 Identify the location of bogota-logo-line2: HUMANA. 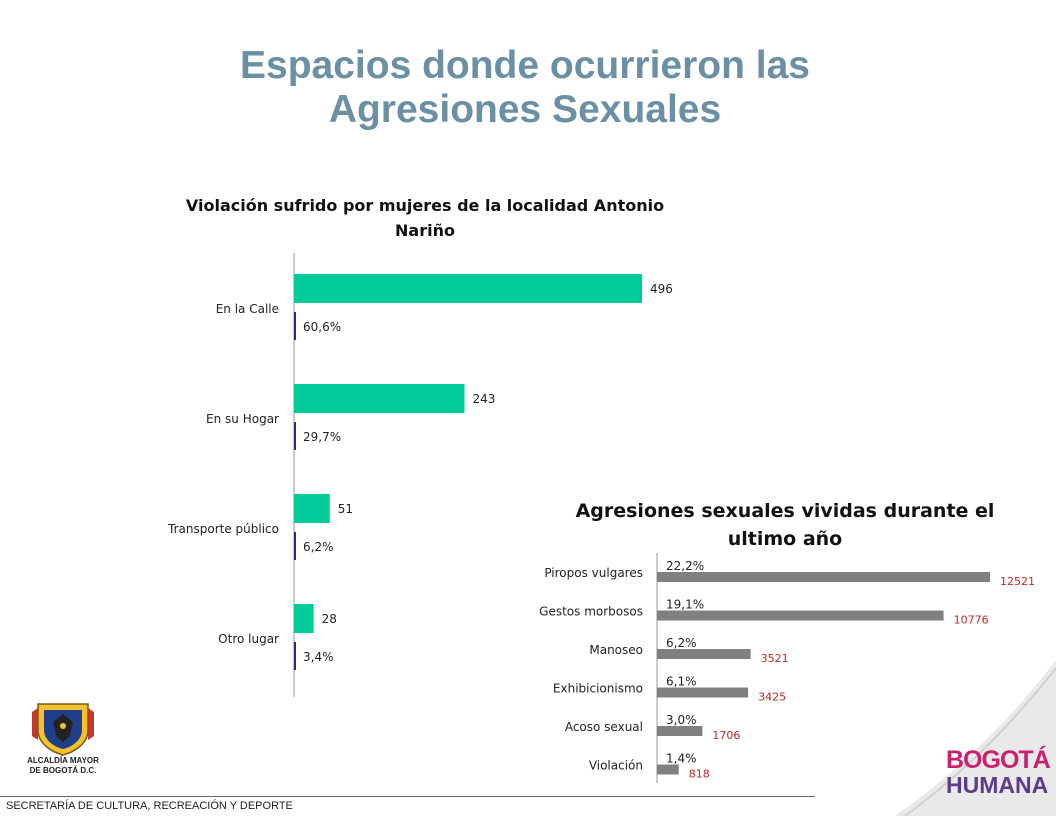
(997, 785).